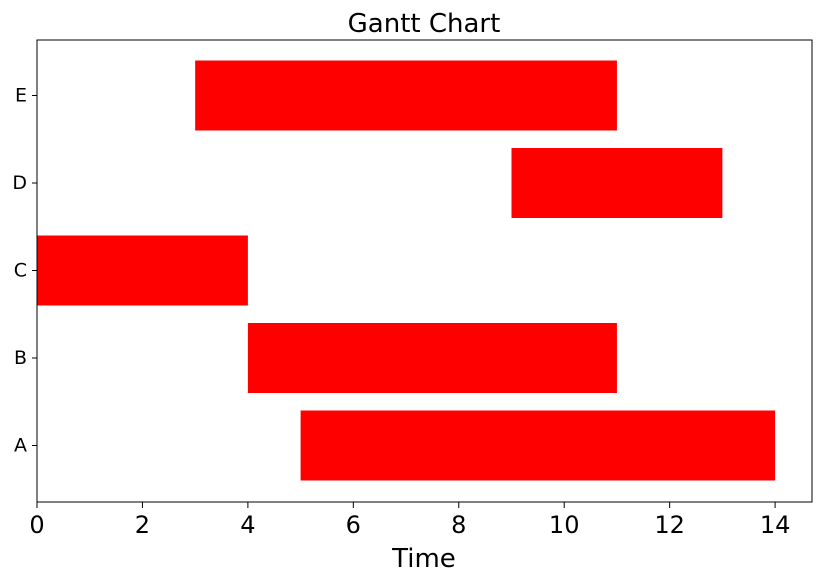 The height and width of the screenshot is (583, 821). I want to click on gantt-bar-a, so click(538, 445).